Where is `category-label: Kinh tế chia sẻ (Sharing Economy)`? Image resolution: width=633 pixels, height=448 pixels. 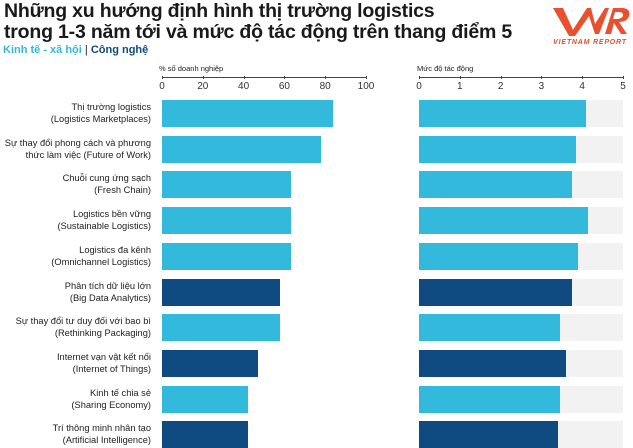 category-label: Kinh tế chia sẻ (Sharing Economy) is located at coordinates (75, 399).